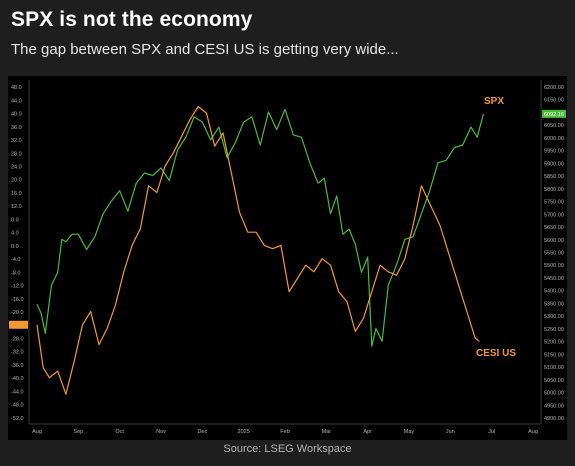 The width and height of the screenshot is (575, 466). What do you see at coordinates (554, 279) in the screenshot?
I see `right-axis-tick-label: 5450.00` at bounding box center [554, 279].